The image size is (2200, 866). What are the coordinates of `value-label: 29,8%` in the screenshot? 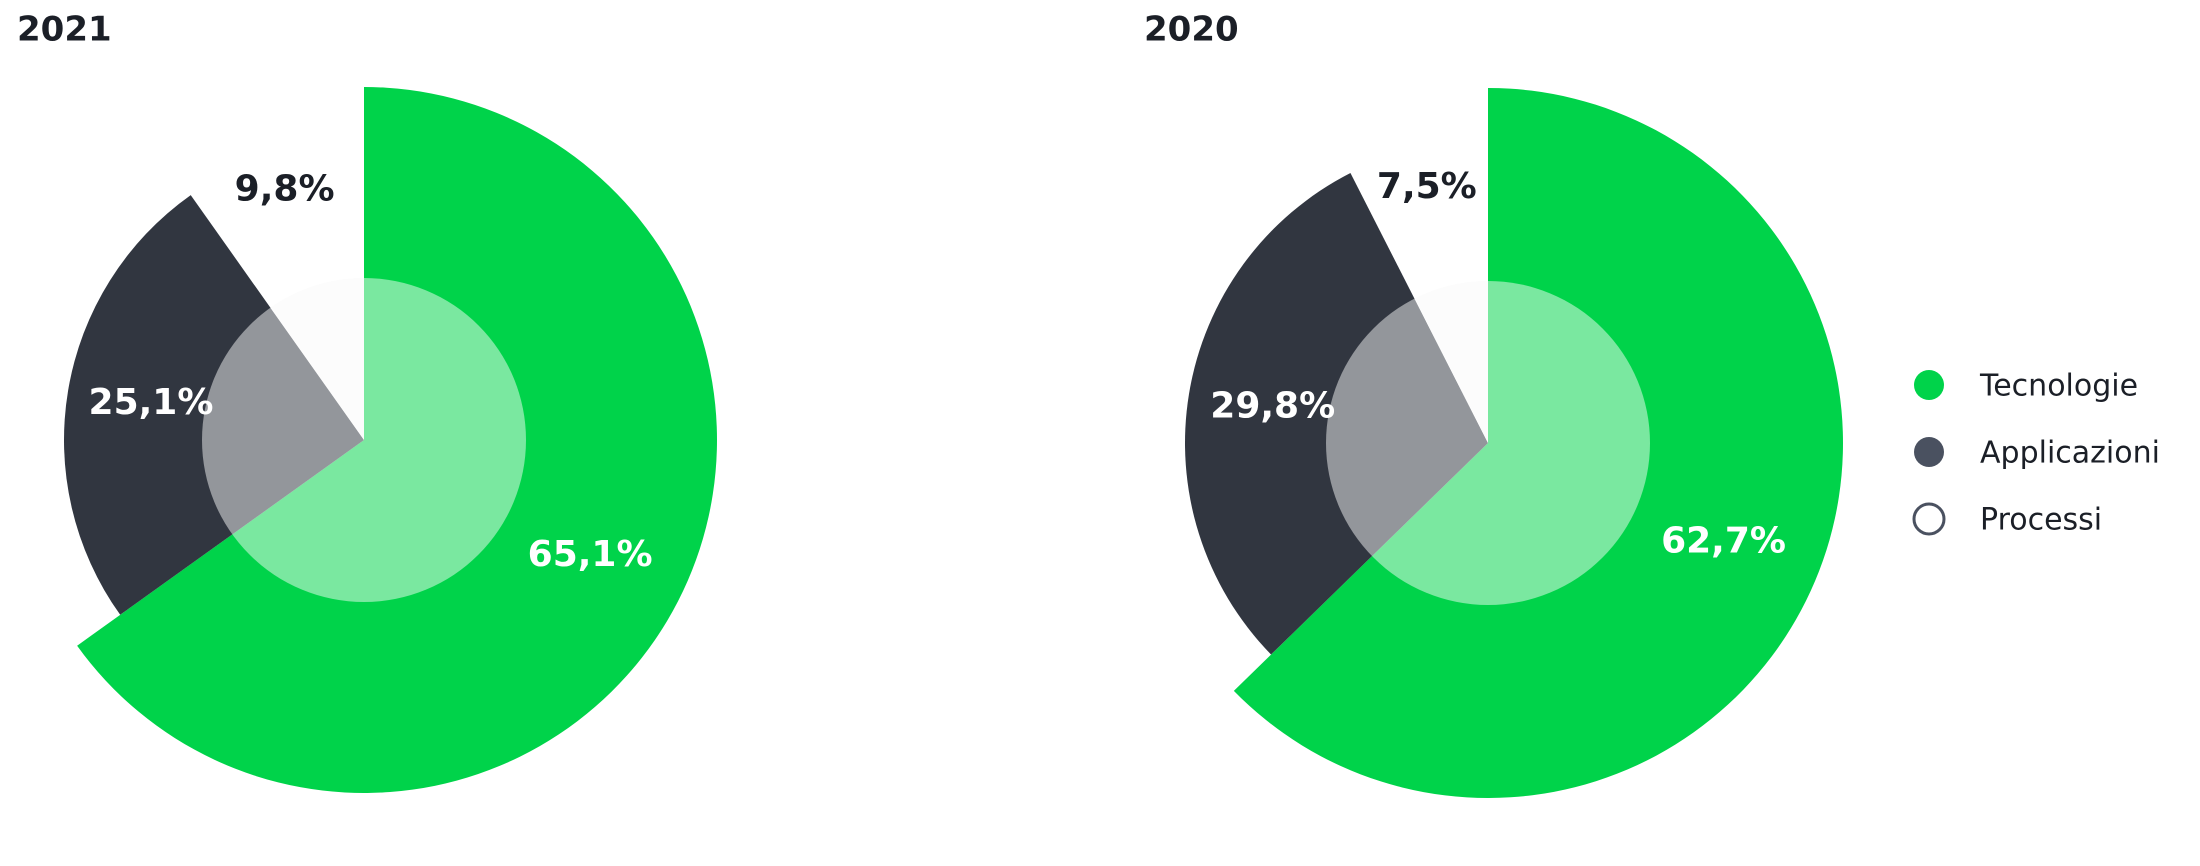 It's located at (1272, 406).